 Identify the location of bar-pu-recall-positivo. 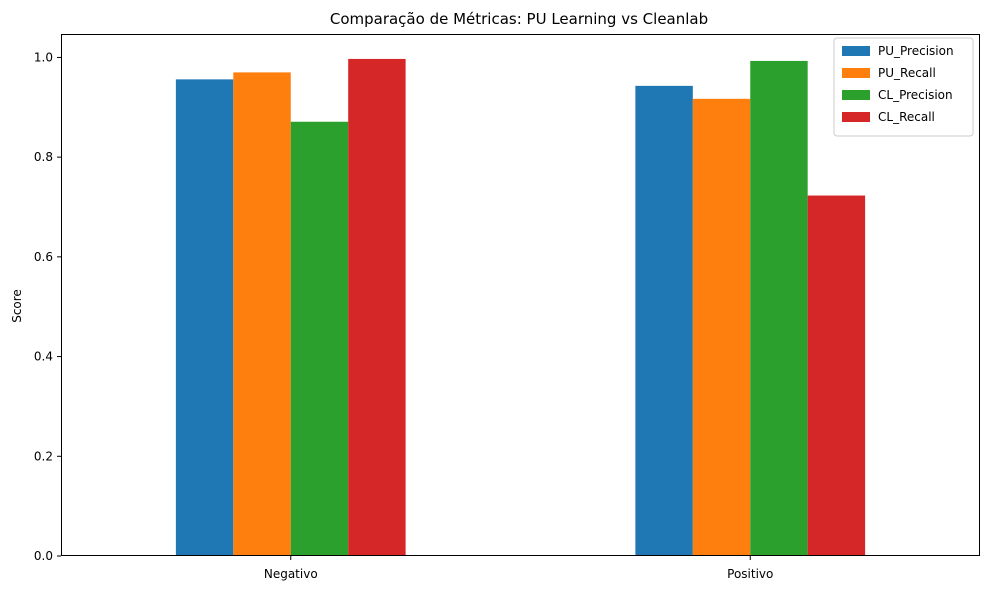
(721, 327).